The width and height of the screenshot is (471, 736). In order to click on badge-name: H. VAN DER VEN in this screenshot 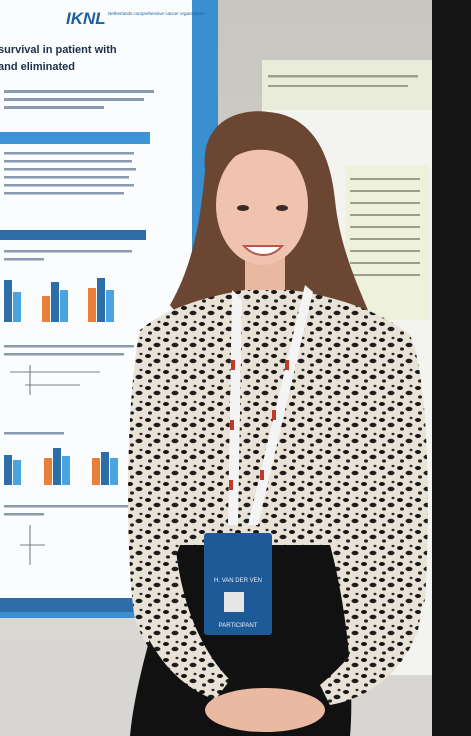, I will do `click(238, 581)`.